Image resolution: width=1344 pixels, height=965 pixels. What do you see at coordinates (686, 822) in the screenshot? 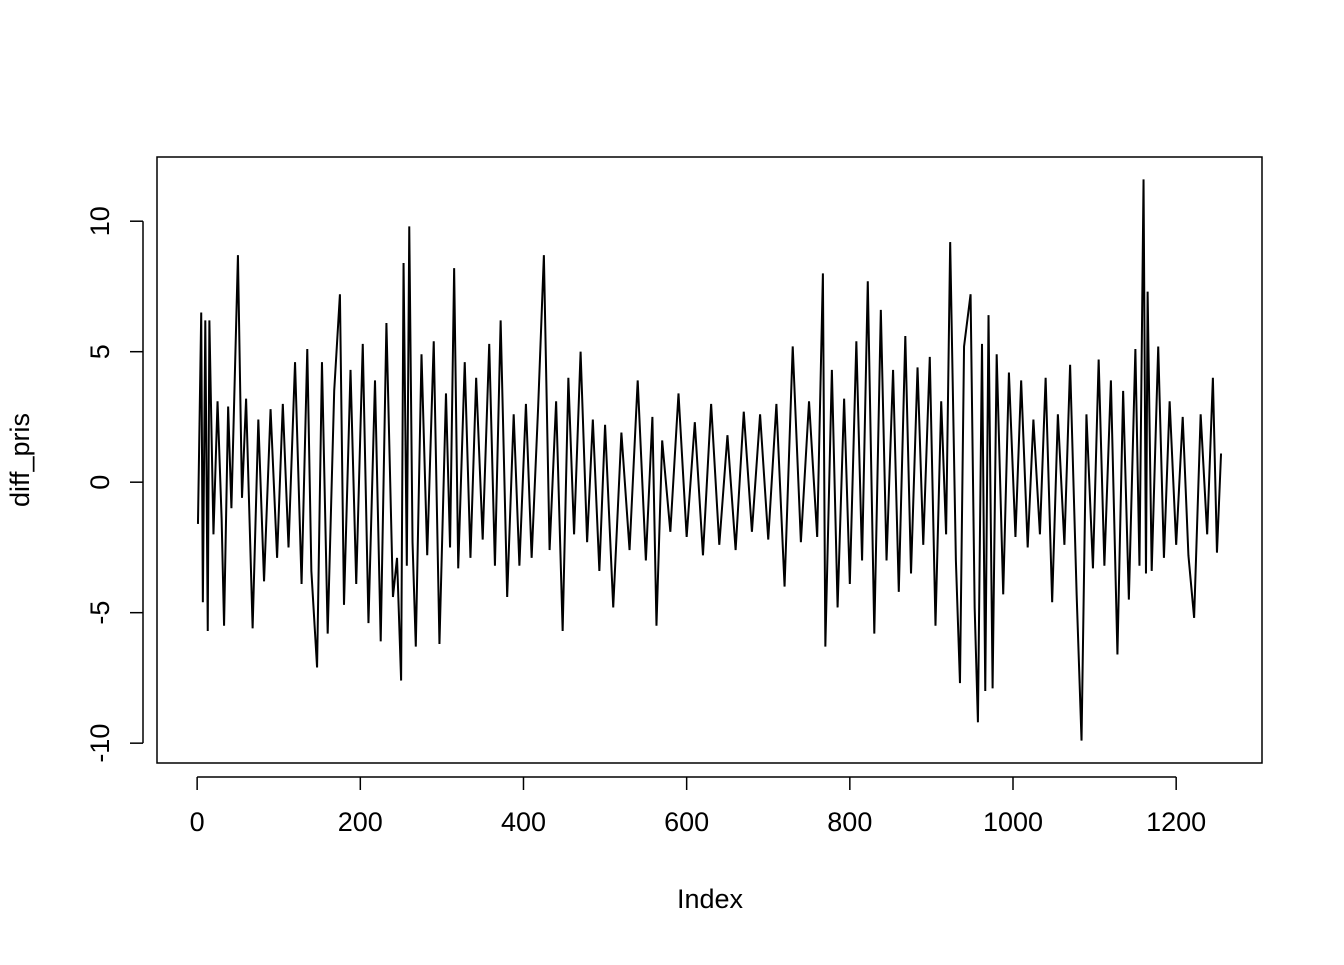
I see `x-tick-label: 600` at bounding box center [686, 822].